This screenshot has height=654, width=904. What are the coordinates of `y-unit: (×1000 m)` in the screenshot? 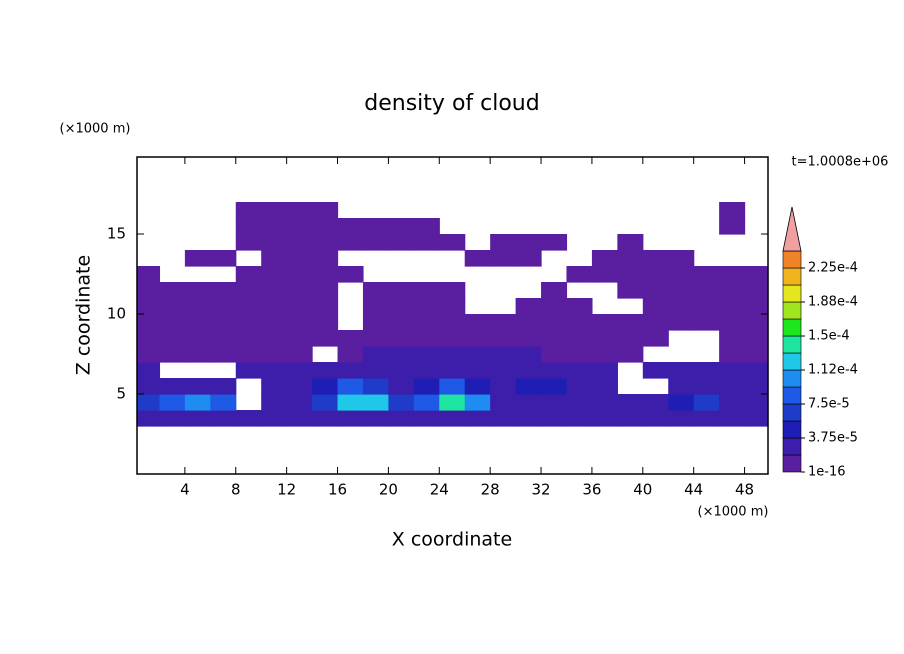 It's located at (95, 129).